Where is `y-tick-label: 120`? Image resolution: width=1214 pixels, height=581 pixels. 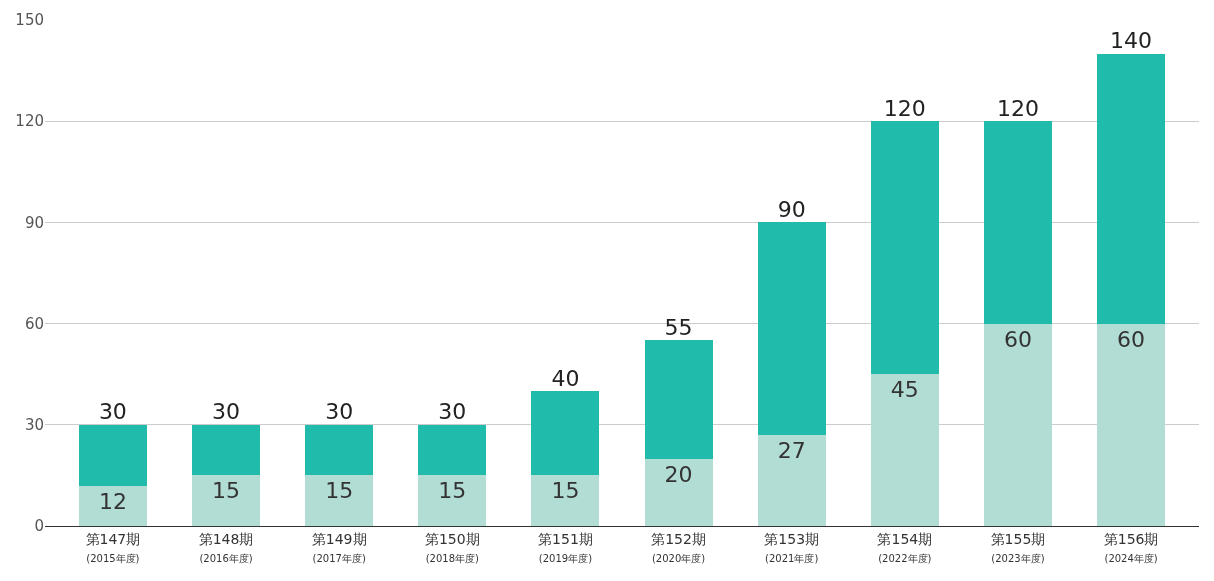 y-tick-label: 120 is located at coordinates (29, 121).